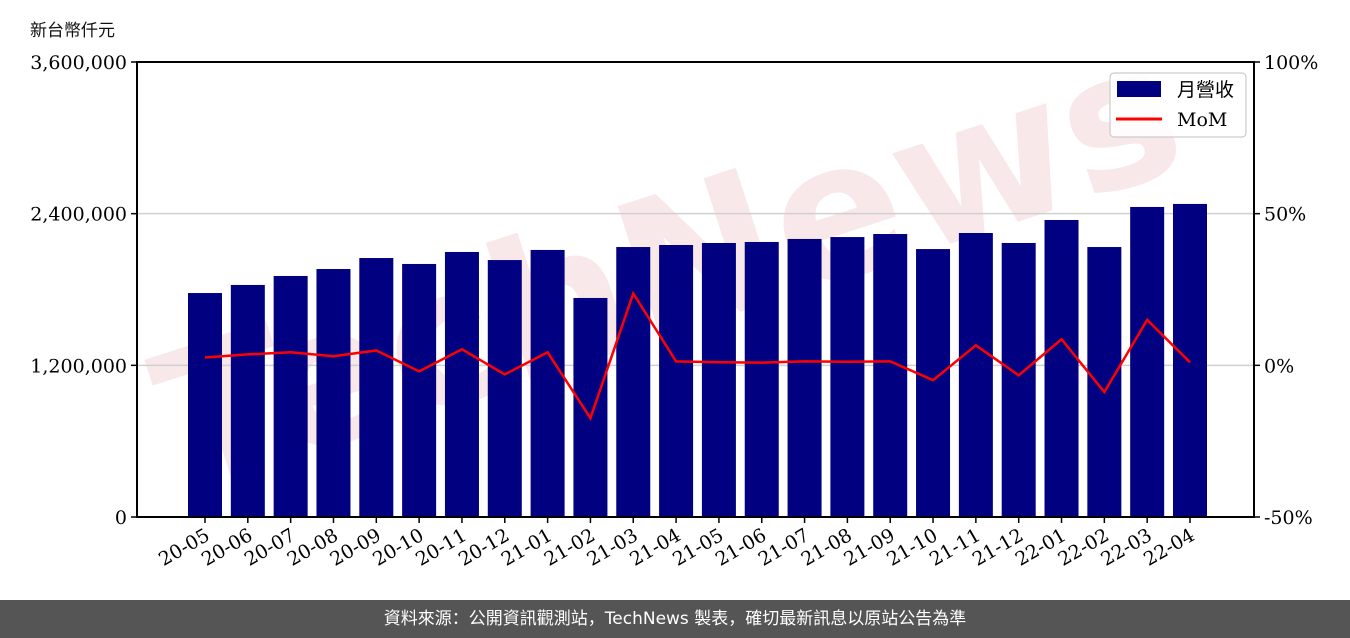  What do you see at coordinates (1178, 105) in the screenshot?
I see `legend: 月營收 MoM` at bounding box center [1178, 105].